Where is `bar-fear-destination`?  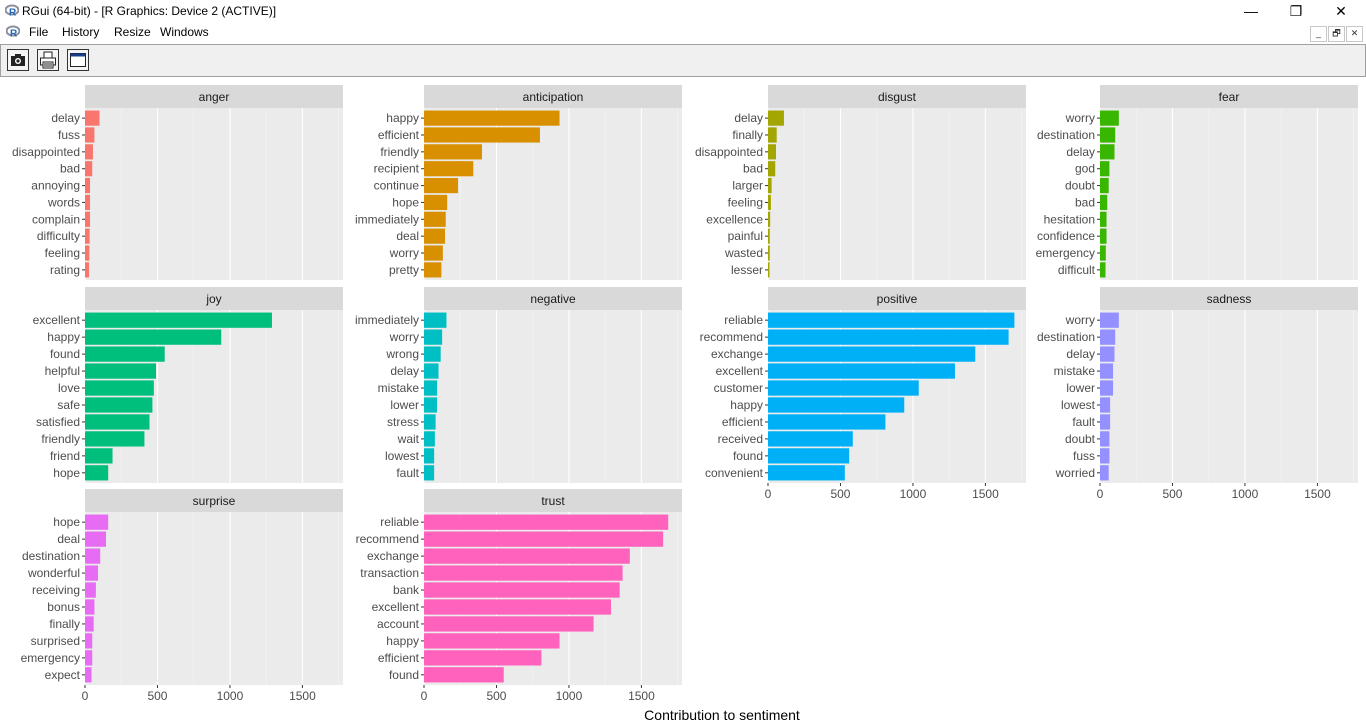 bar-fear-destination is located at coordinates (1108, 135).